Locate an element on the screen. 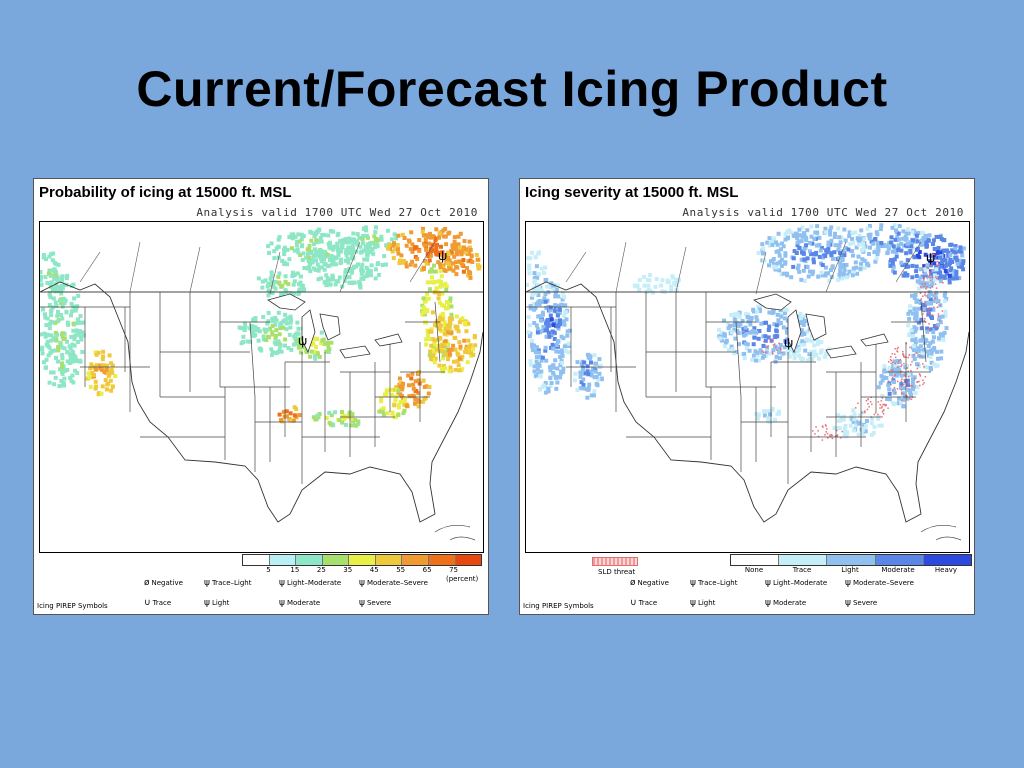 The width and height of the screenshot is (1024, 768). probability-color-legend is located at coordinates (362, 560).